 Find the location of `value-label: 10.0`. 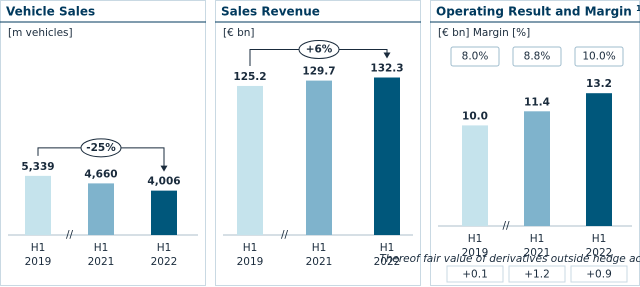

value-label: 10.0 is located at coordinates (475, 116).